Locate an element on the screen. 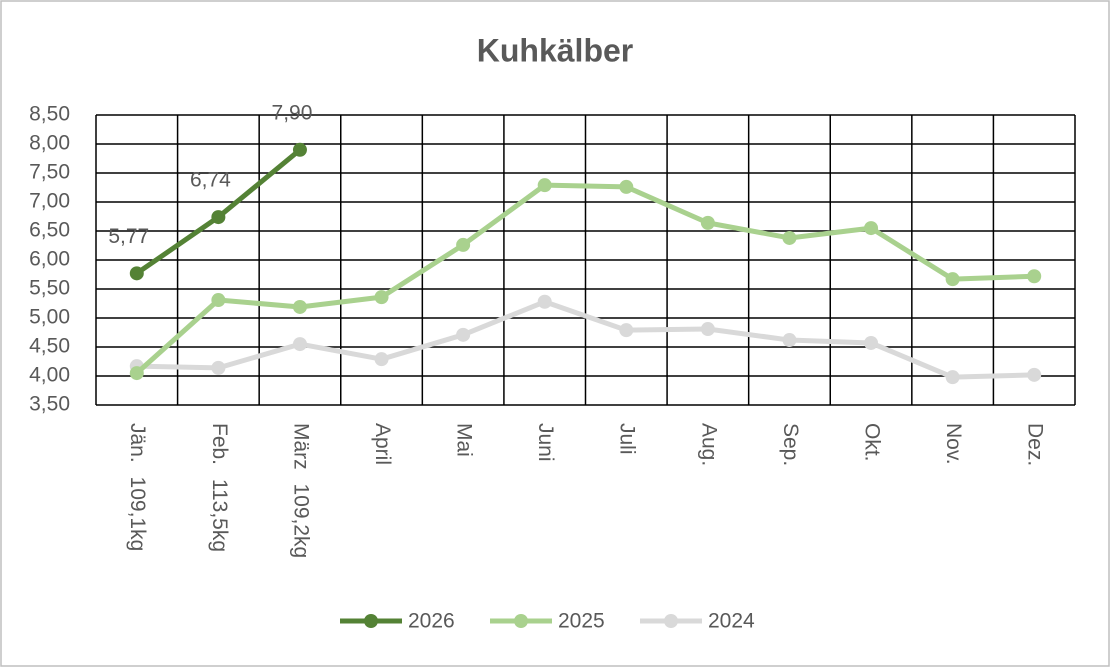 The width and height of the screenshot is (1110, 667). x-tick-label: Sep. is located at coordinates (790, 444).